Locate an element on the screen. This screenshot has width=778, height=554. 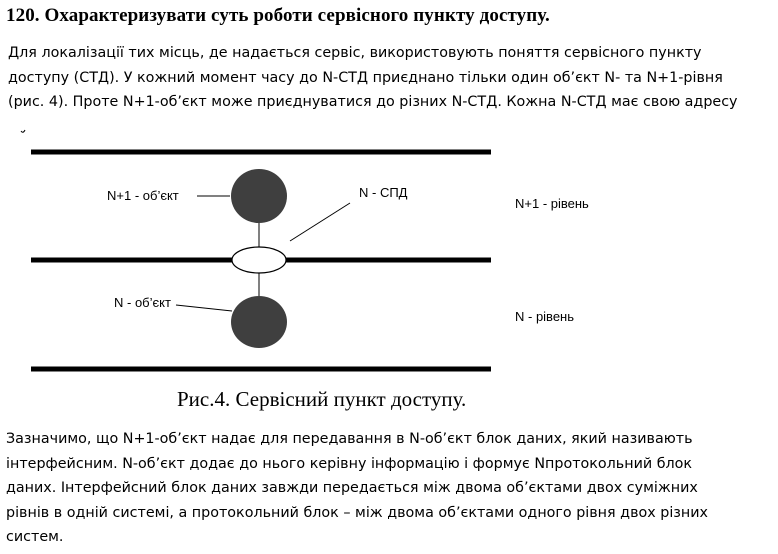
access-point-leader is located at coordinates (320, 222).